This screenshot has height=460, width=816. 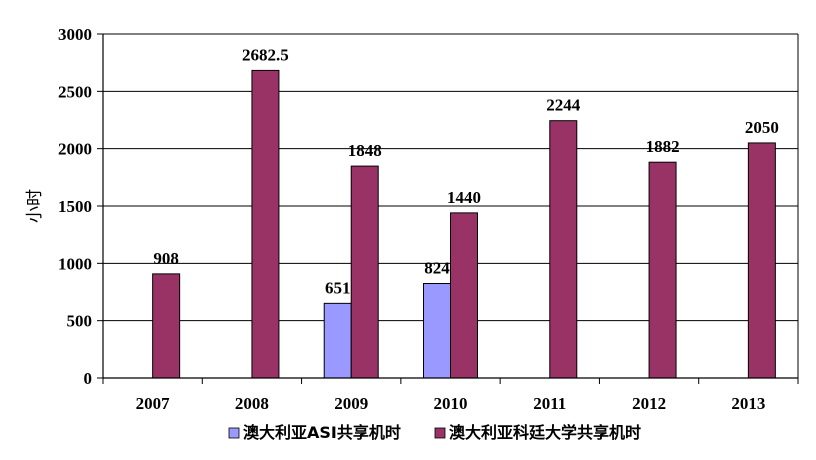 I want to click on legend-swatch-asi, so click(x=234, y=433).